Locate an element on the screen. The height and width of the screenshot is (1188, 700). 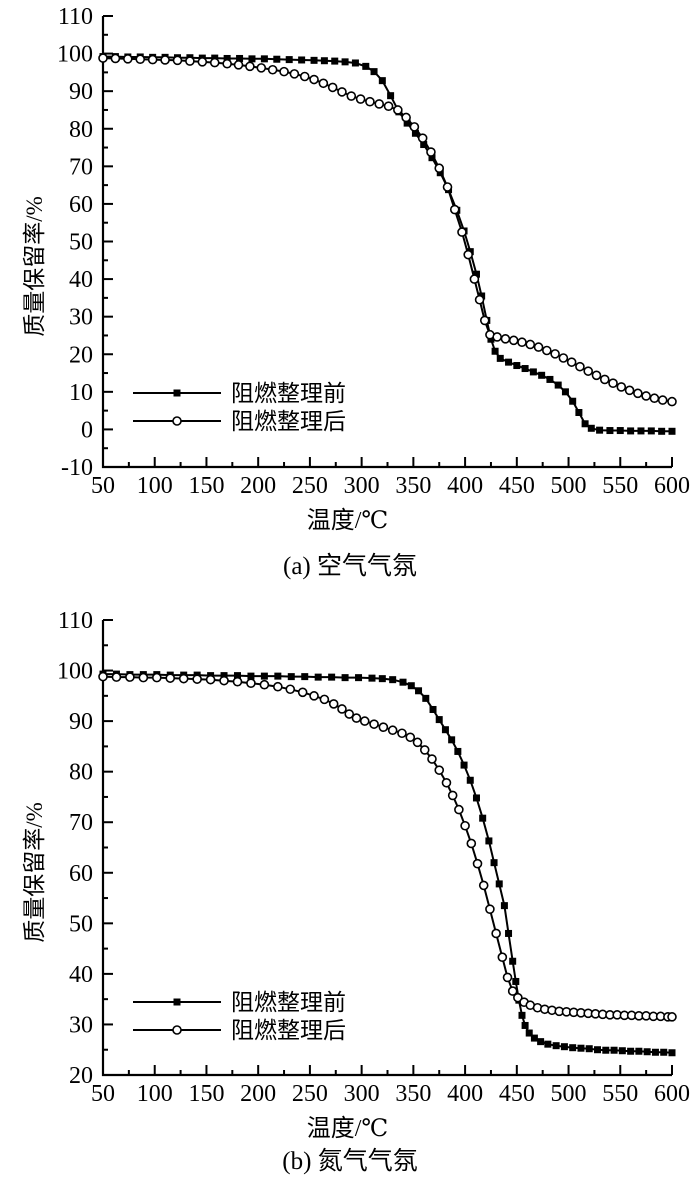
y-axis: 20 30 40 50 60 70 80 90 100 110 is located at coordinates (85, 848).